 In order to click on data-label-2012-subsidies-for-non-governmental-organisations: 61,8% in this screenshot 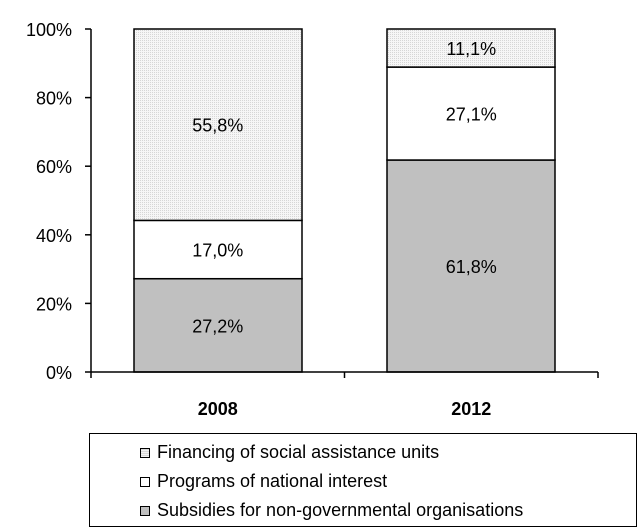, I will do `click(471, 267)`.